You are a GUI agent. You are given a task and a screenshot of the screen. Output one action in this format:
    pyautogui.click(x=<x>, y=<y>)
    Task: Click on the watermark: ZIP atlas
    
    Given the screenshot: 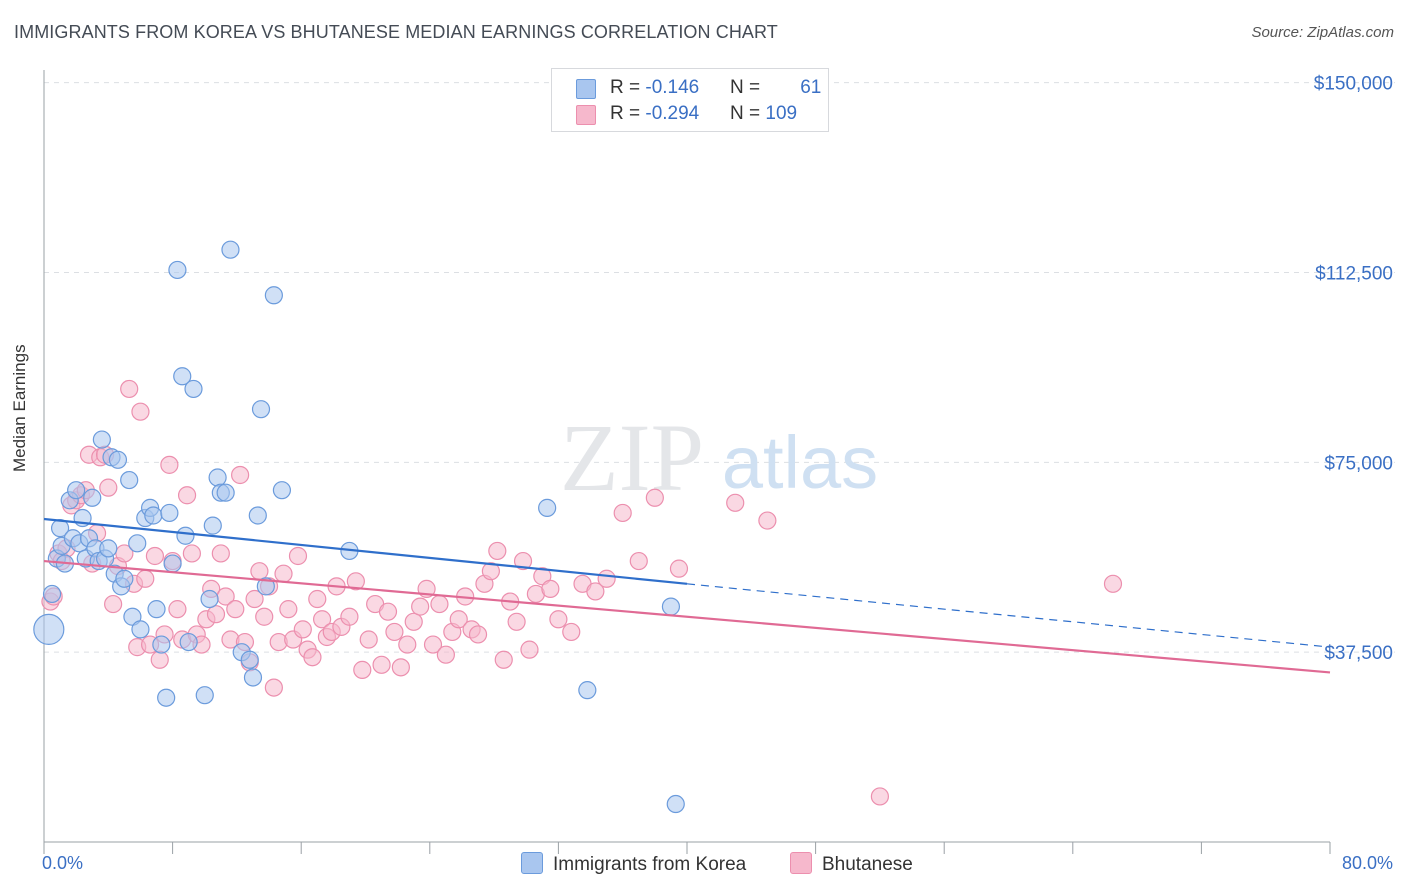 What is the action you would take?
    pyautogui.click(x=719, y=457)
    